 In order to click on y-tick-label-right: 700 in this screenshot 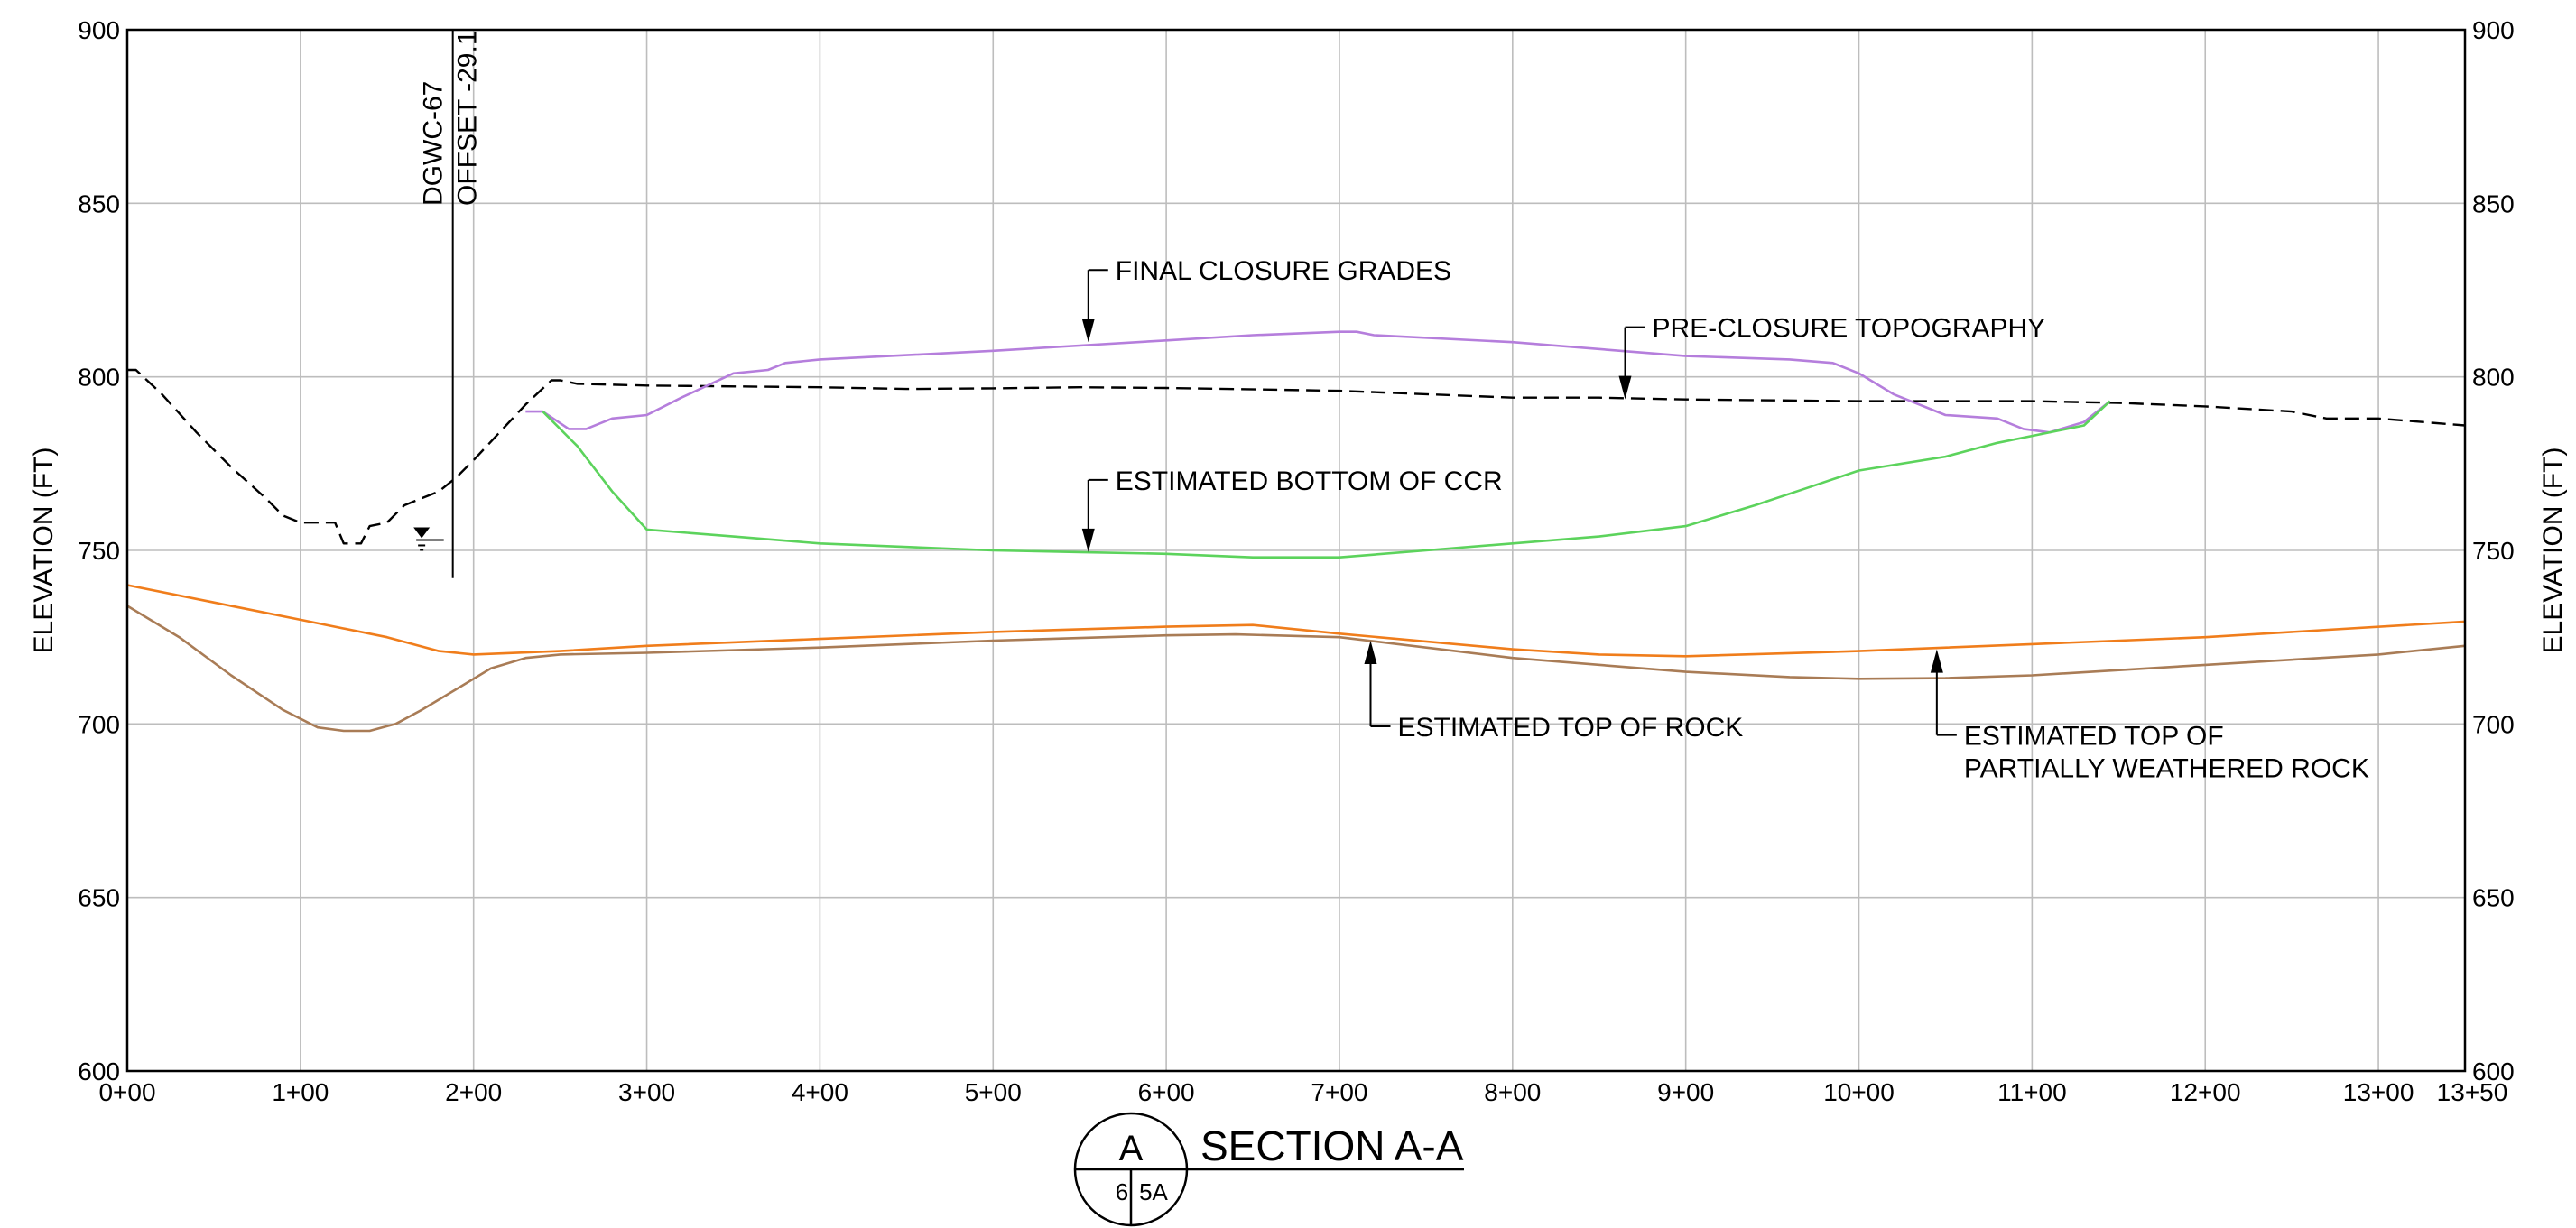, I will do `click(2493, 724)`.